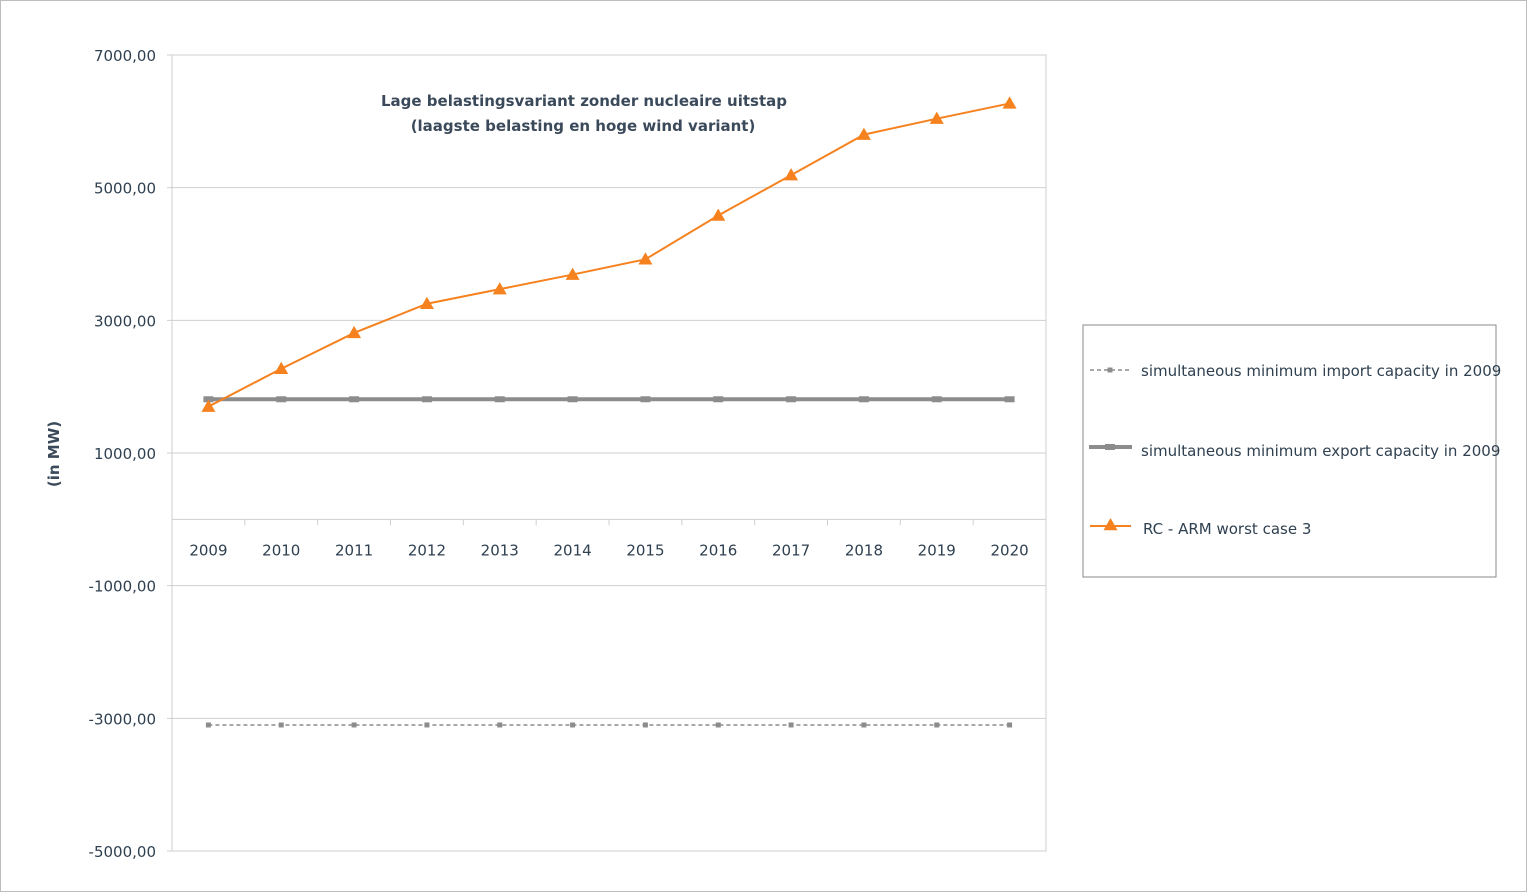 The width and height of the screenshot is (1527, 893). What do you see at coordinates (354, 550) in the screenshot?
I see `x-tick-label: 2011` at bounding box center [354, 550].